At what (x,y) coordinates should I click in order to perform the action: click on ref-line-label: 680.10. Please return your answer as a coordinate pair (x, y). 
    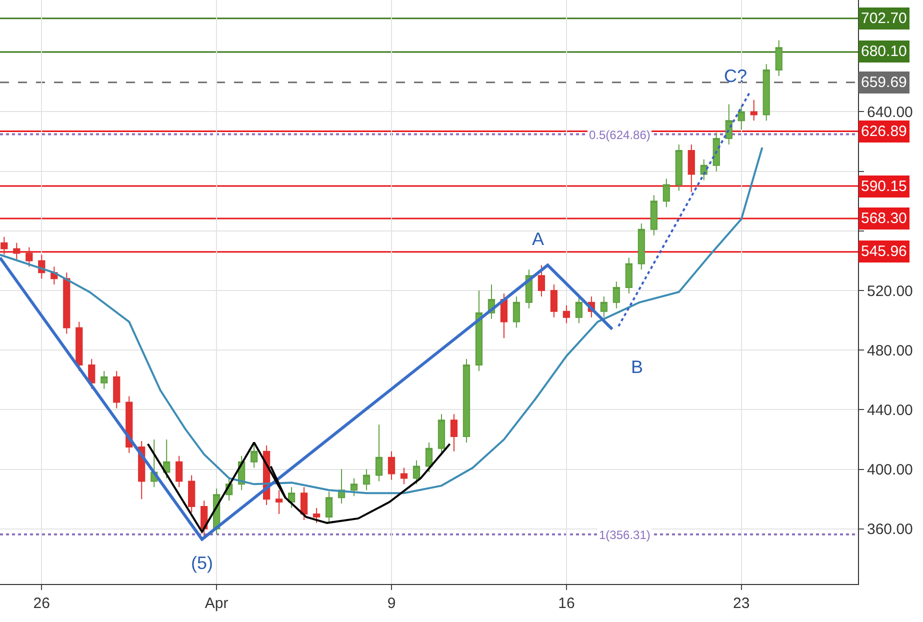
    Looking at the image, I should click on (884, 51).